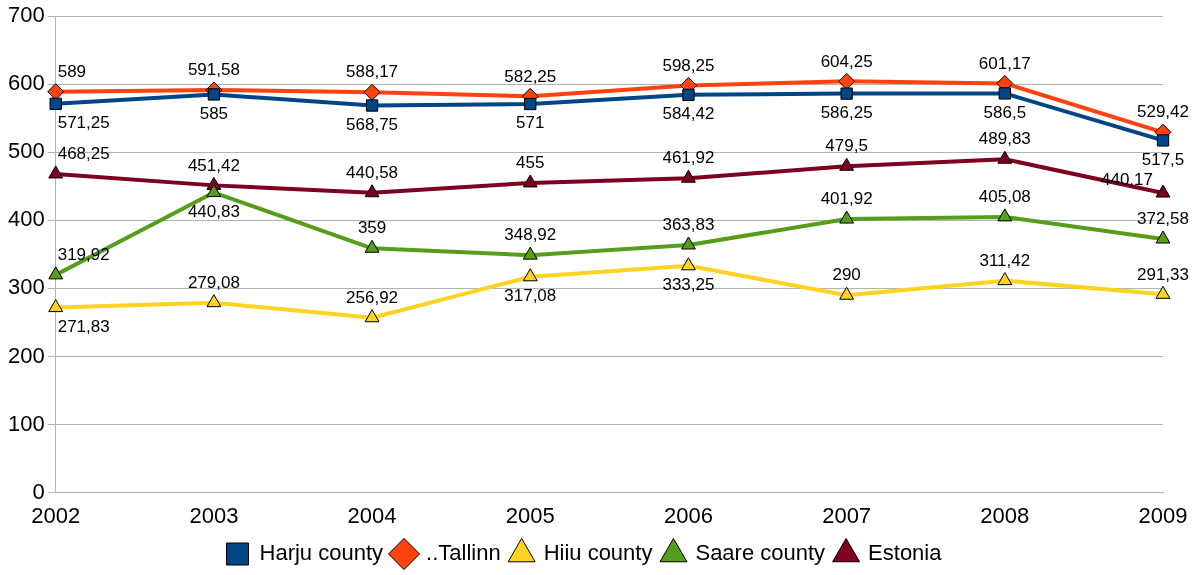 This screenshot has width=1193, height=575. I want to click on data-label: 348,92, so click(530, 235).